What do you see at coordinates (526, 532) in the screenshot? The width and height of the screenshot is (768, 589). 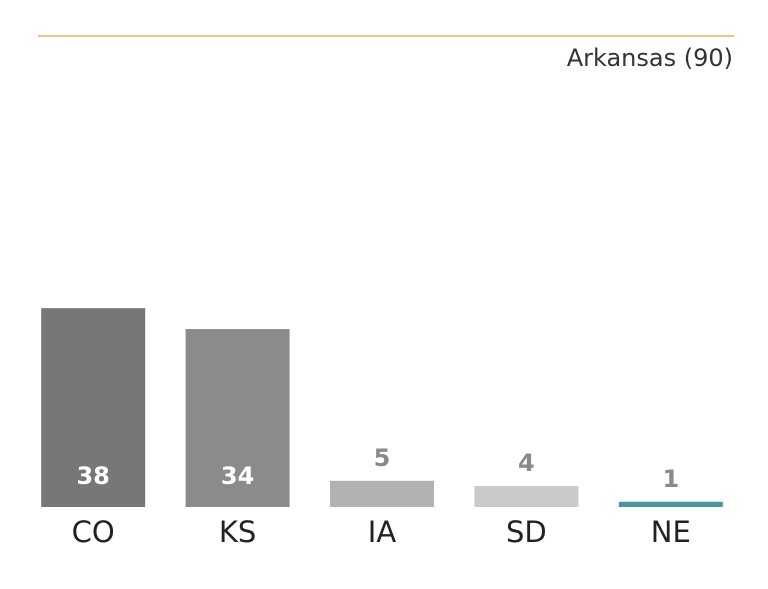 I see `x-tick-label: SD` at bounding box center [526, 532].